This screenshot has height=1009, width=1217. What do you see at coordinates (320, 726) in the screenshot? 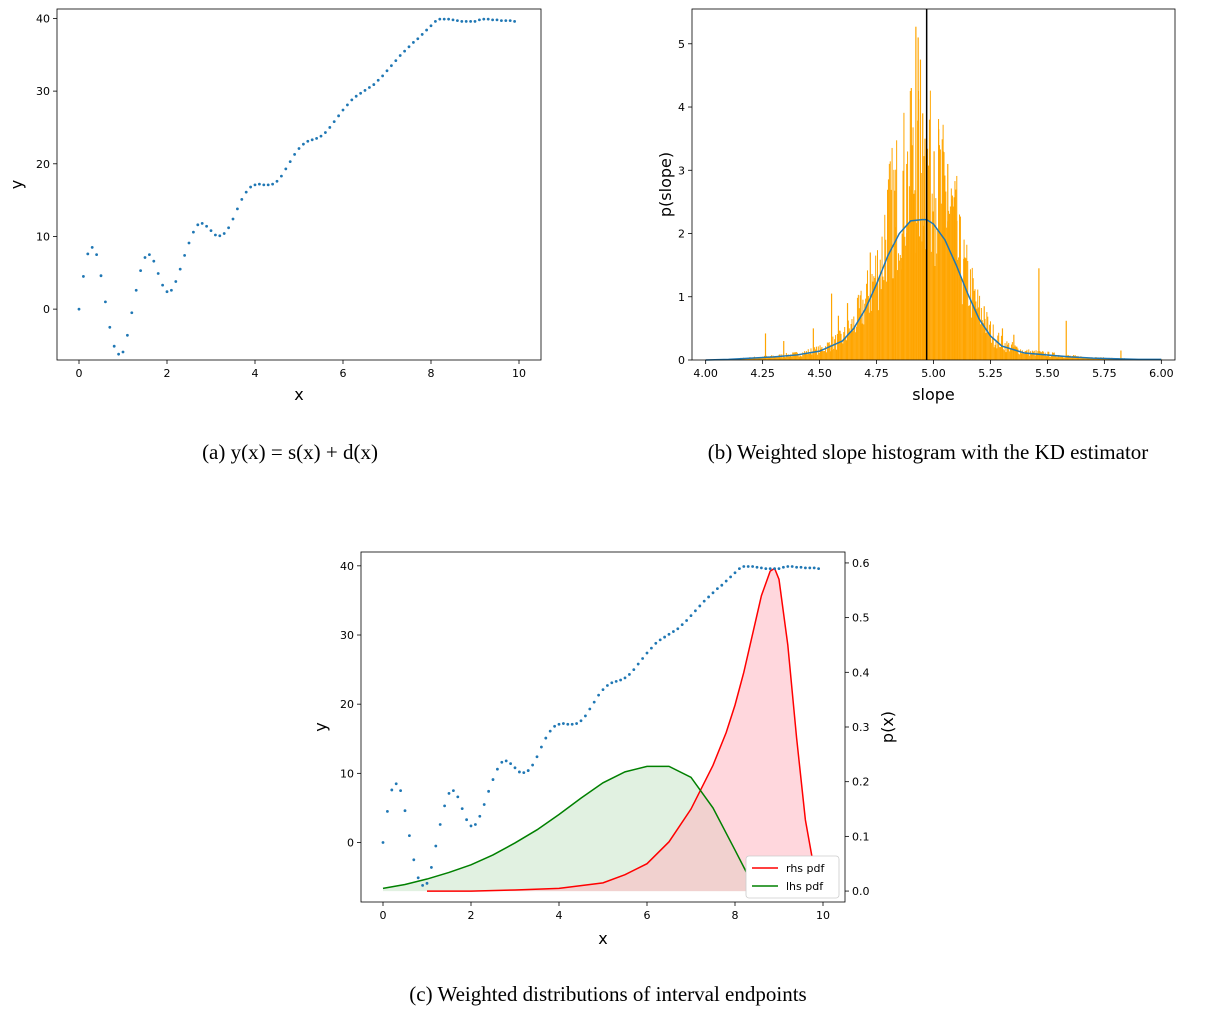
I see `y-axis-label: y` at bounding box center [320, 726].